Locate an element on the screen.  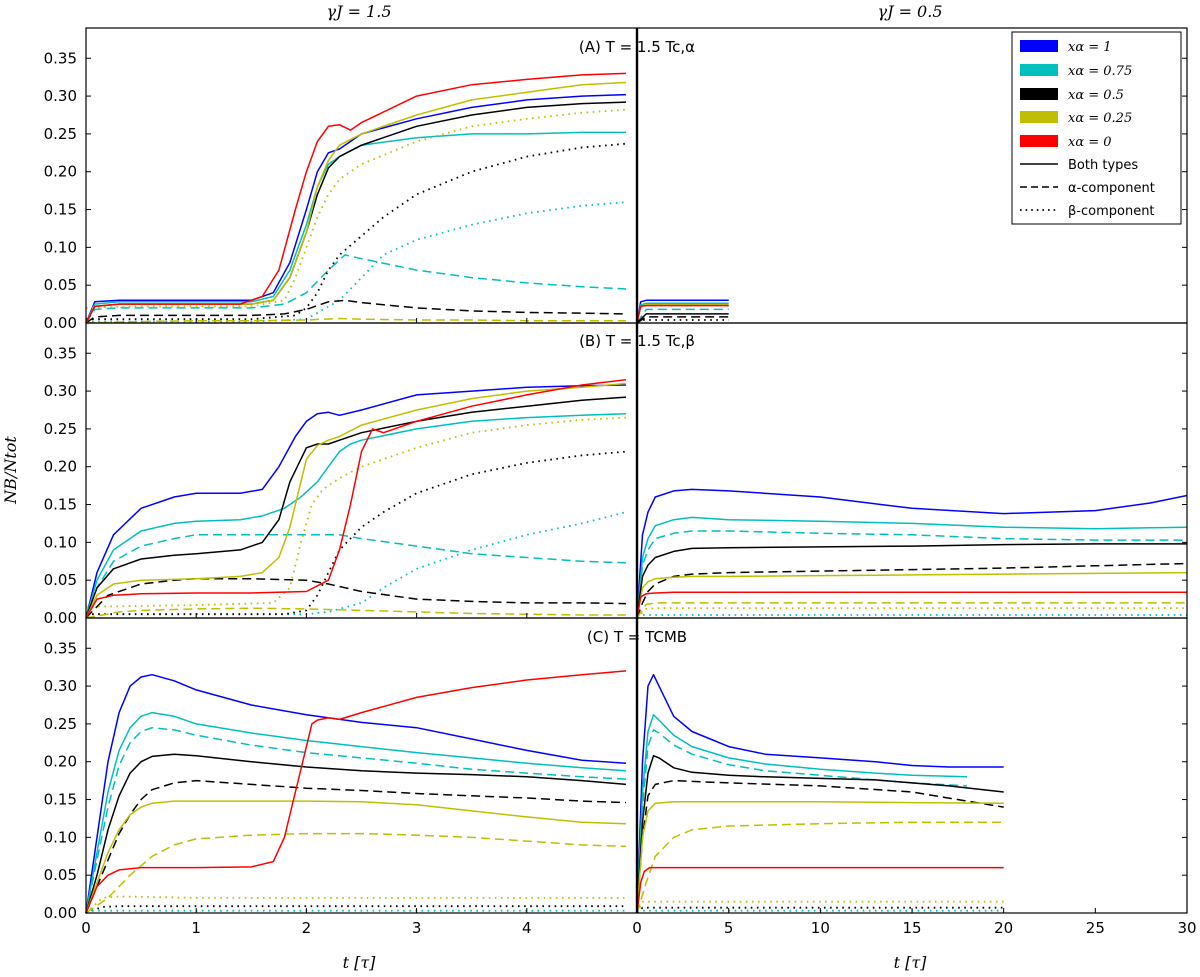
legend-swatch-xa025 is located at coordinates (1039, 117).